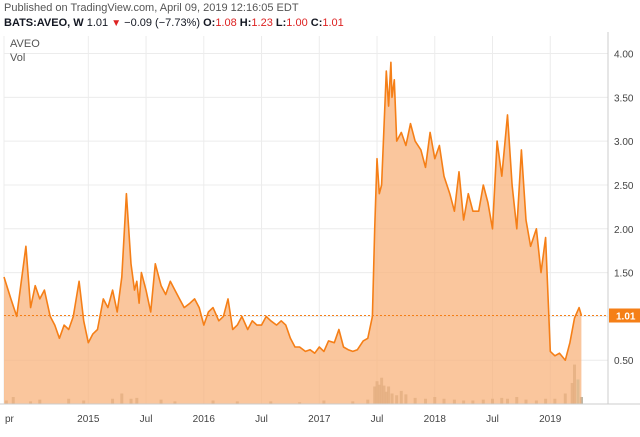 This screenshot has height=437, width=640. Describe the element at coordinates (624, 142) in the screenshot. I see `y-tick-label: 3.00` at that location.